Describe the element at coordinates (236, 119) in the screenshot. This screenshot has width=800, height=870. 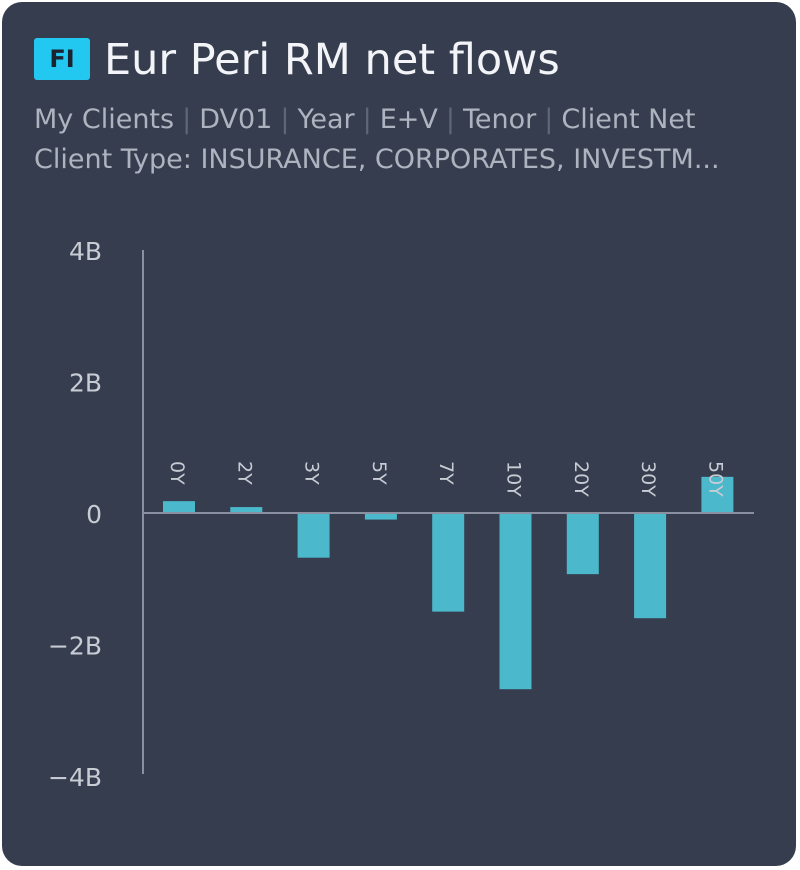
I see `filter-measure: DV01` at that location.